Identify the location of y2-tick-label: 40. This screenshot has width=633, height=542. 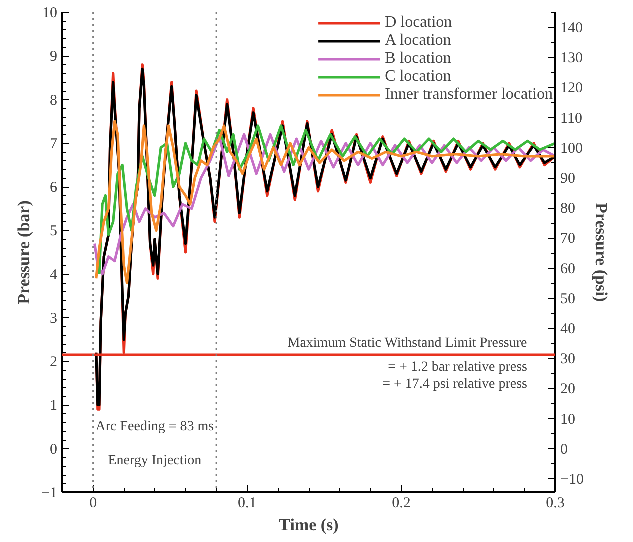
(568, 329).